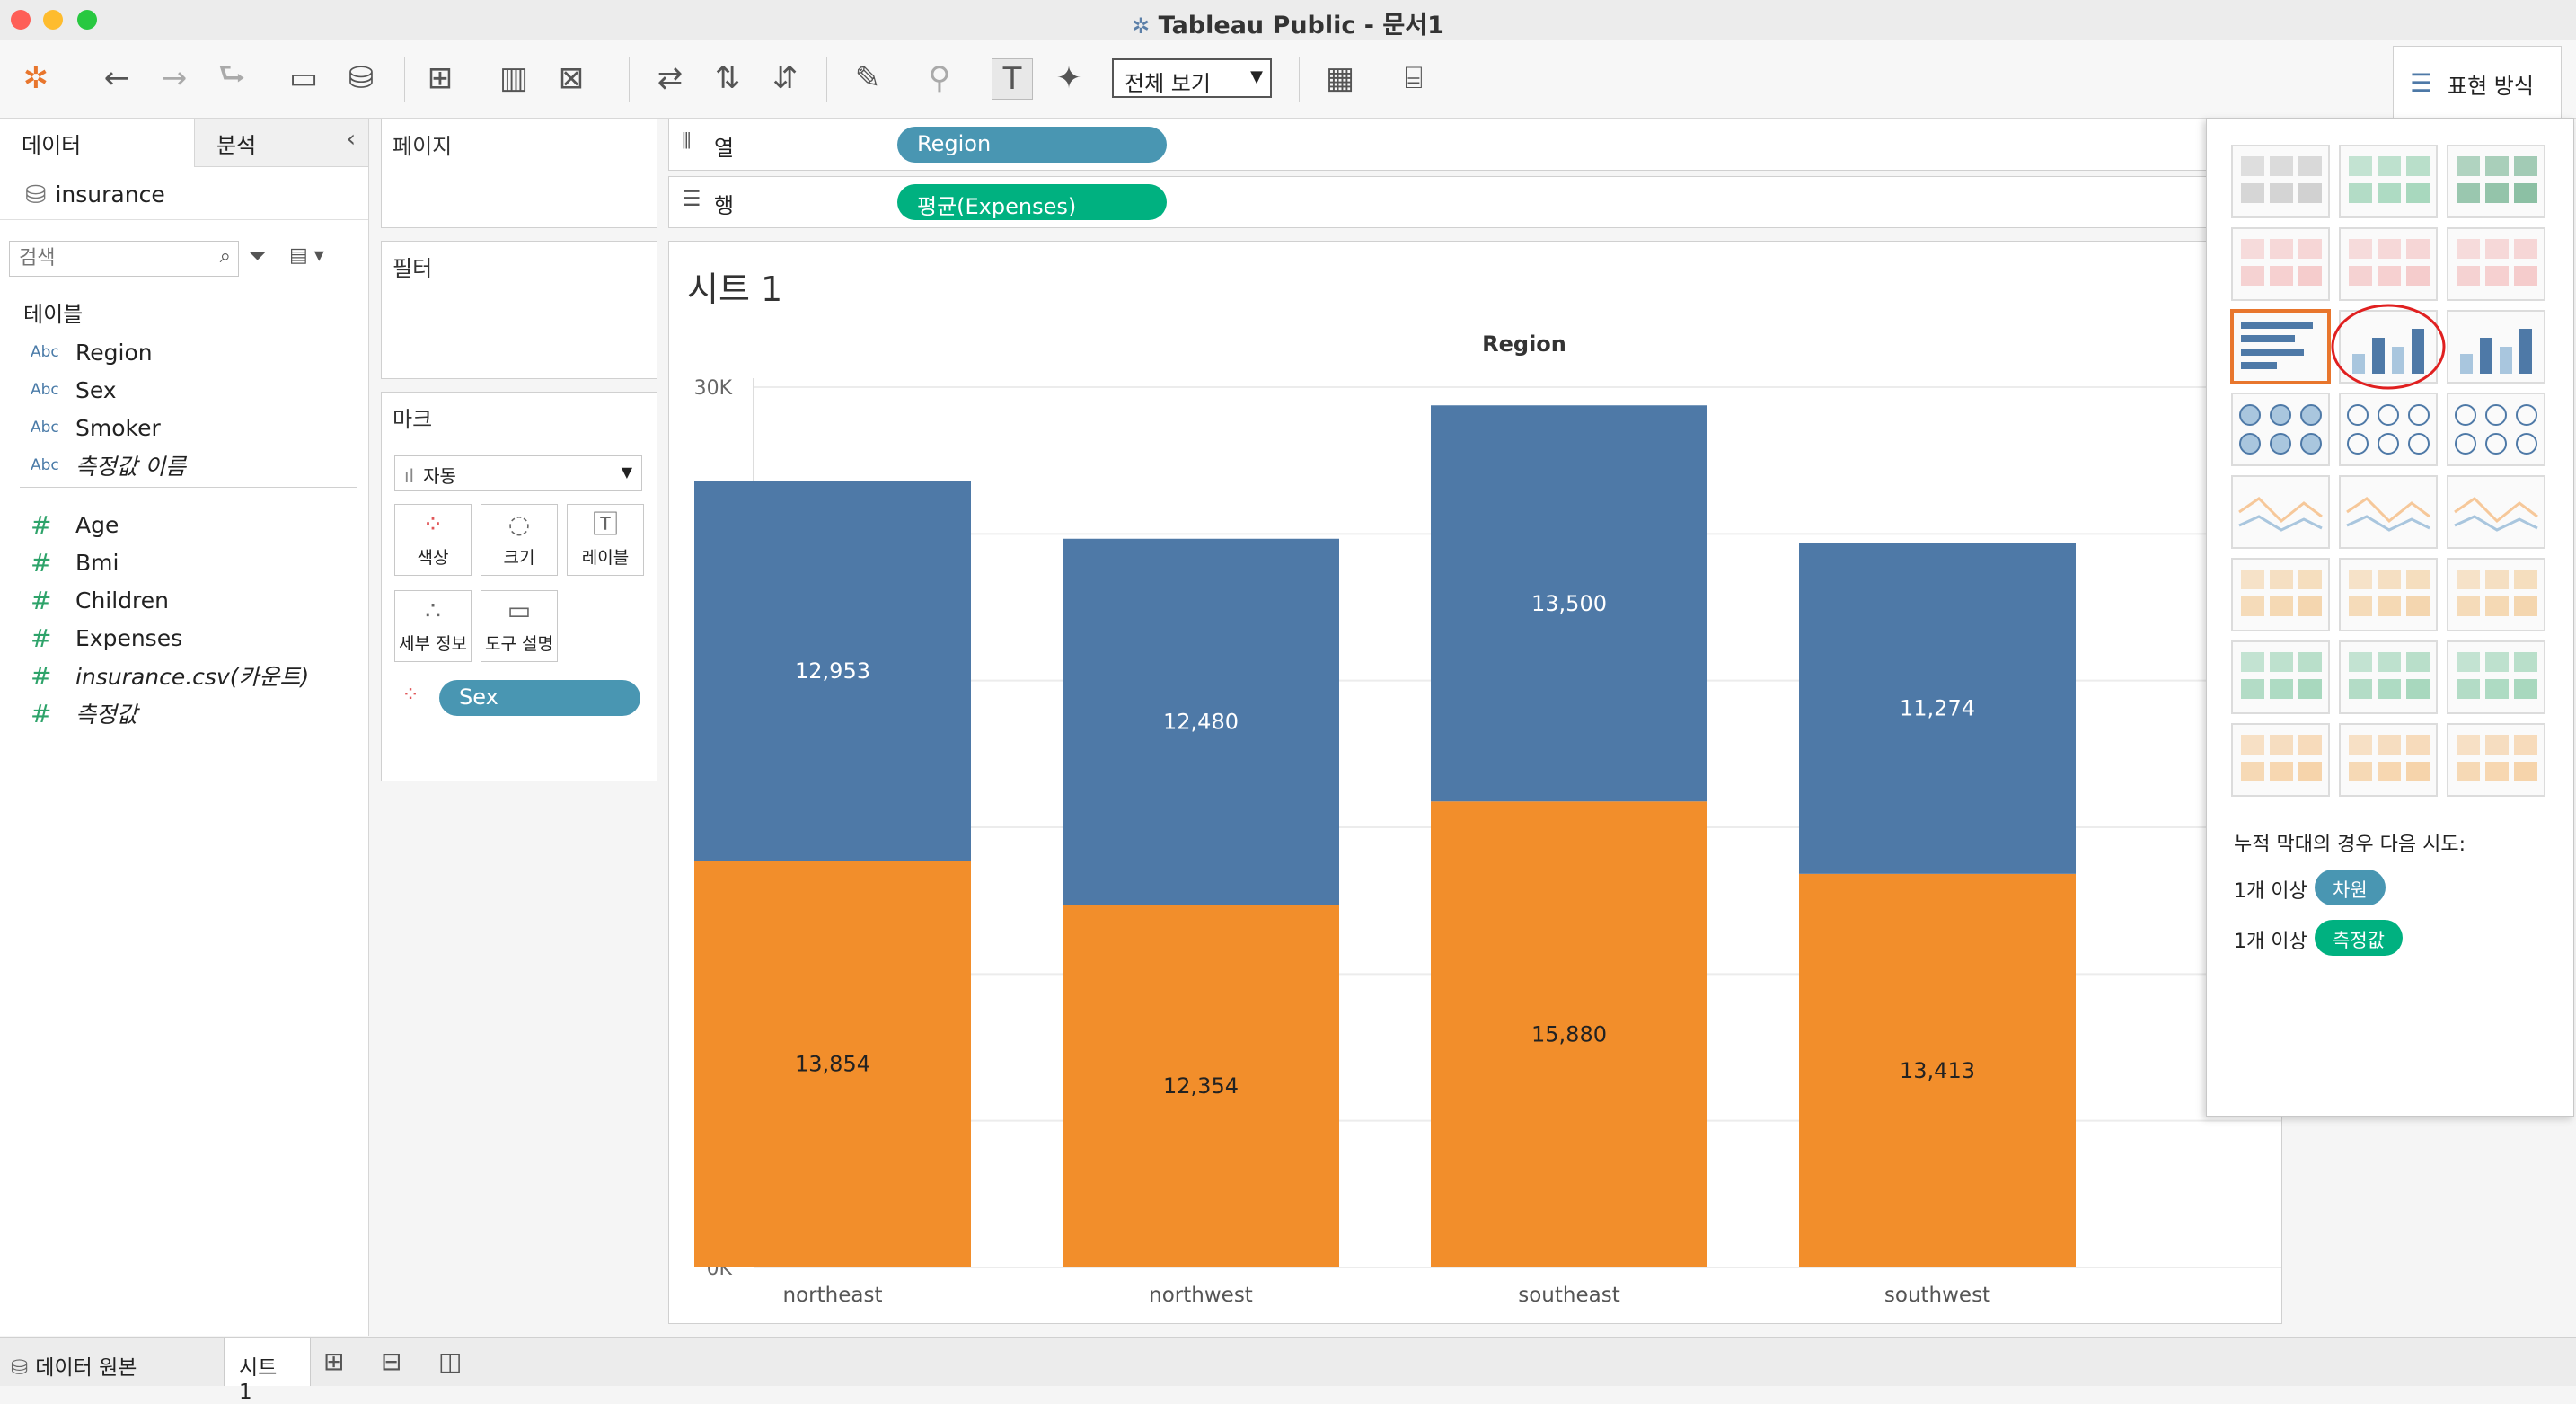 This screenshot has width=2576, height=1404. I want to click on mark-type-select: ıl 자동 ▼, so click(518, 473).